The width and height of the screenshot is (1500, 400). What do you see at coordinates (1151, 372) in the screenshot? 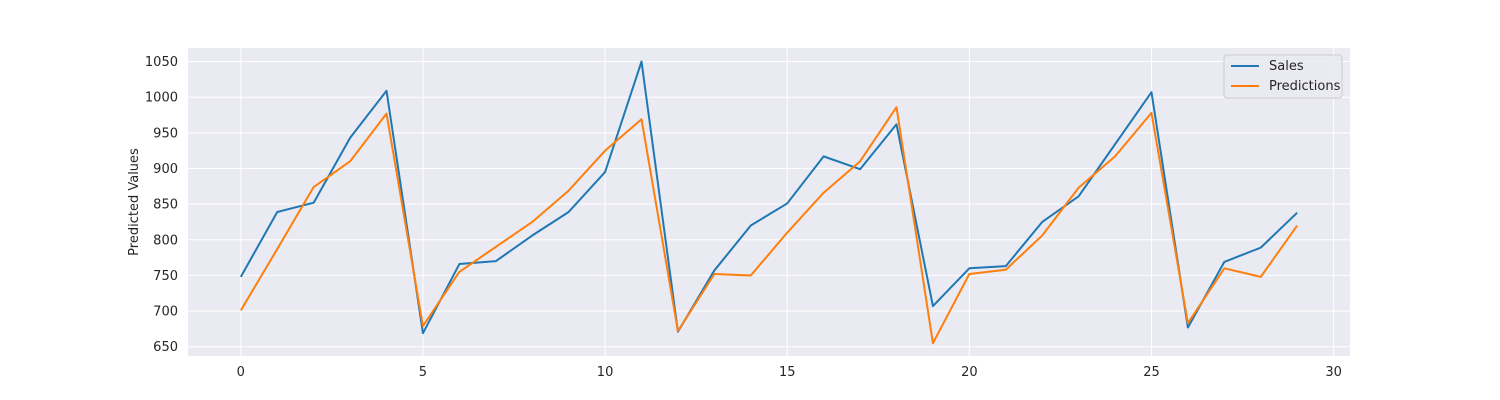
I see `x-tick-label: 25` at bounding box center [1151, 372].